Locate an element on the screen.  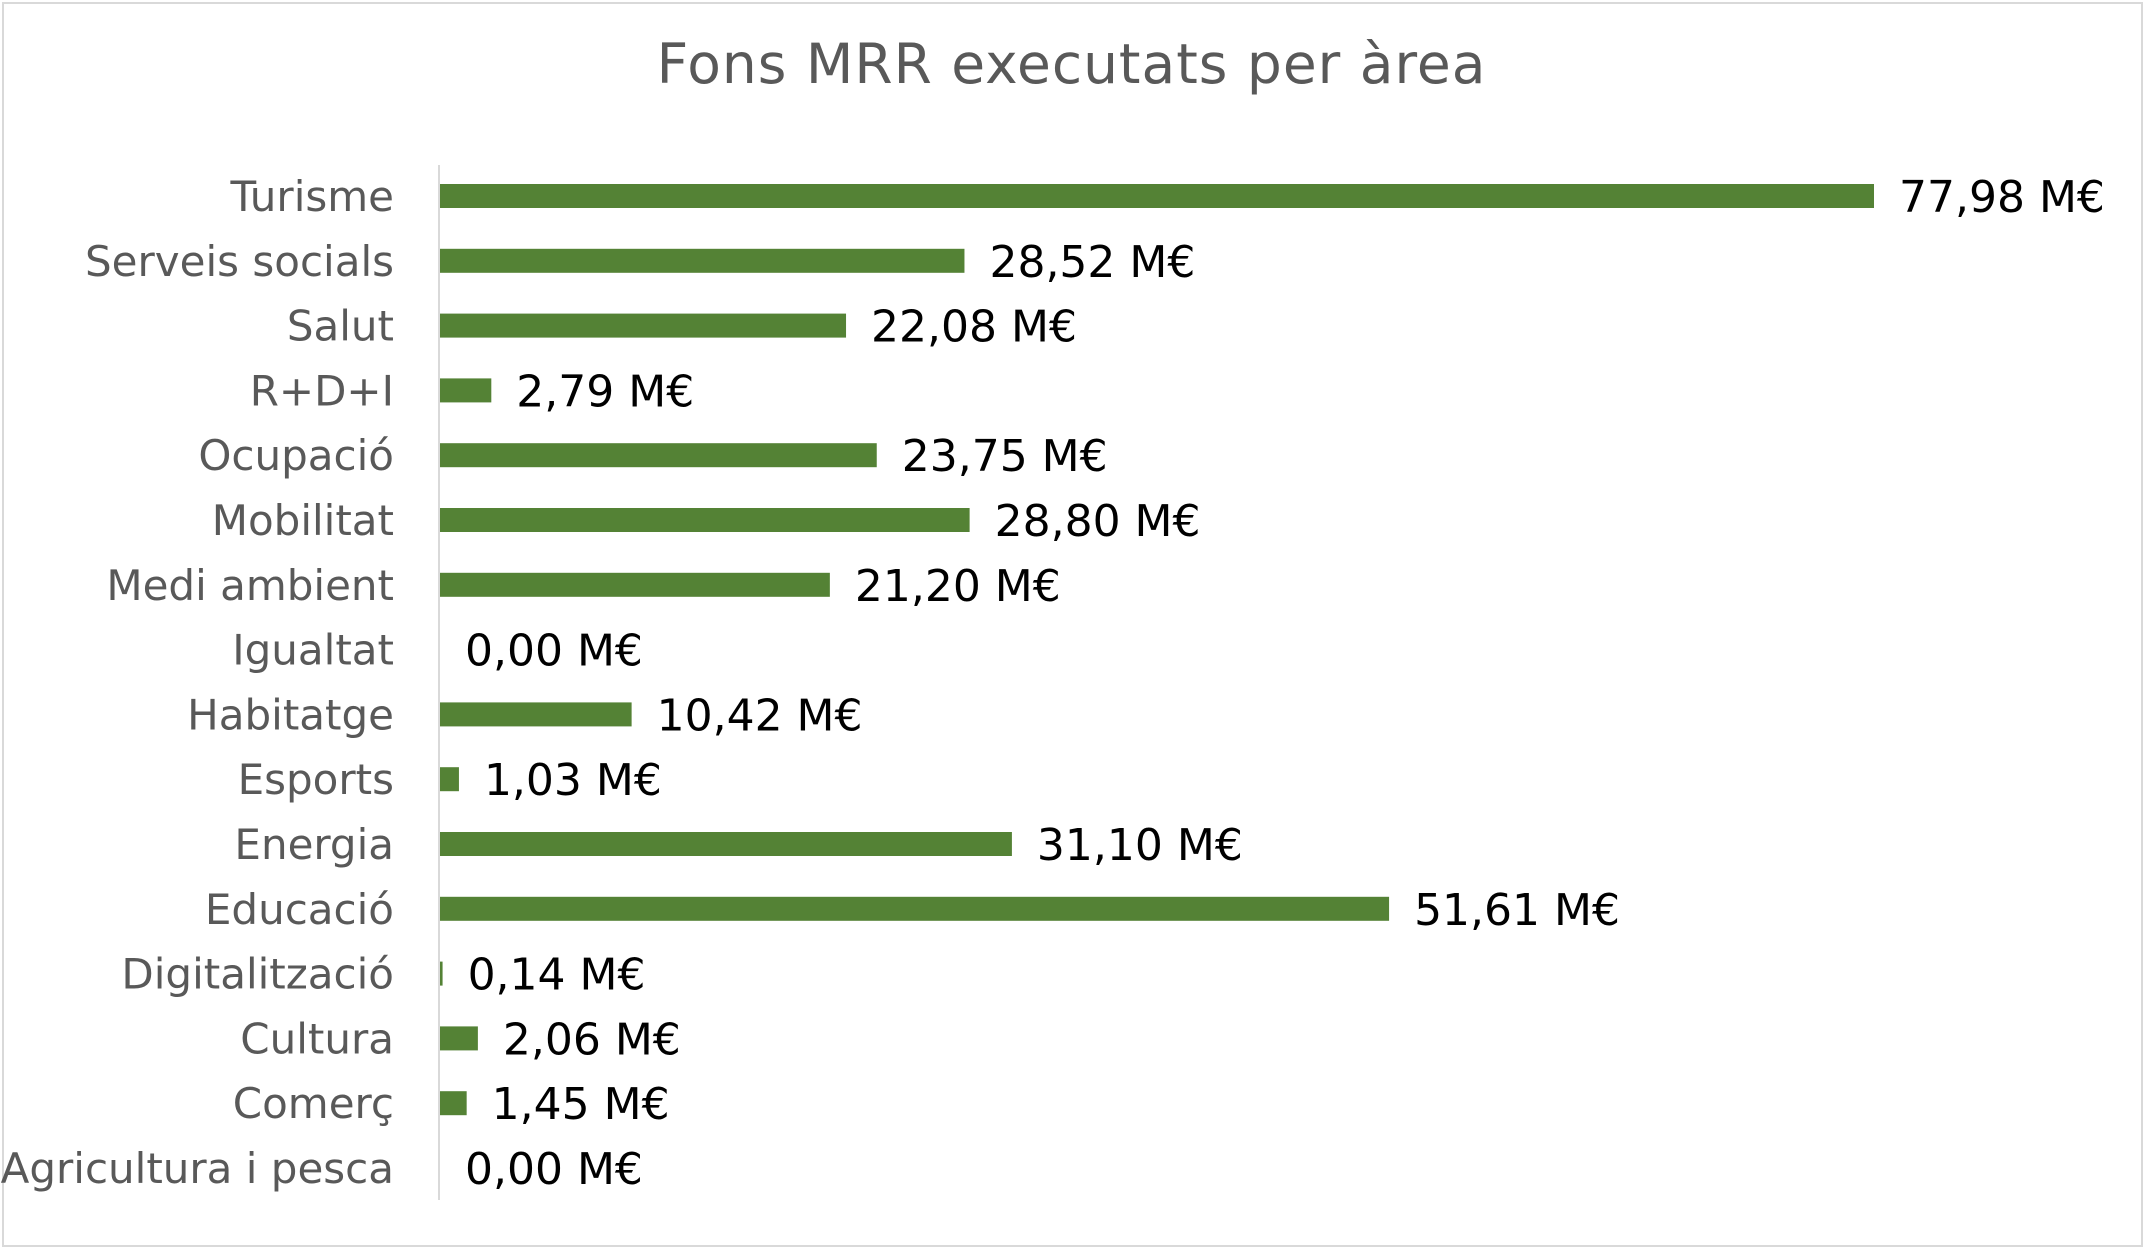
category-label: Energia is located at coordinates (314, 844).